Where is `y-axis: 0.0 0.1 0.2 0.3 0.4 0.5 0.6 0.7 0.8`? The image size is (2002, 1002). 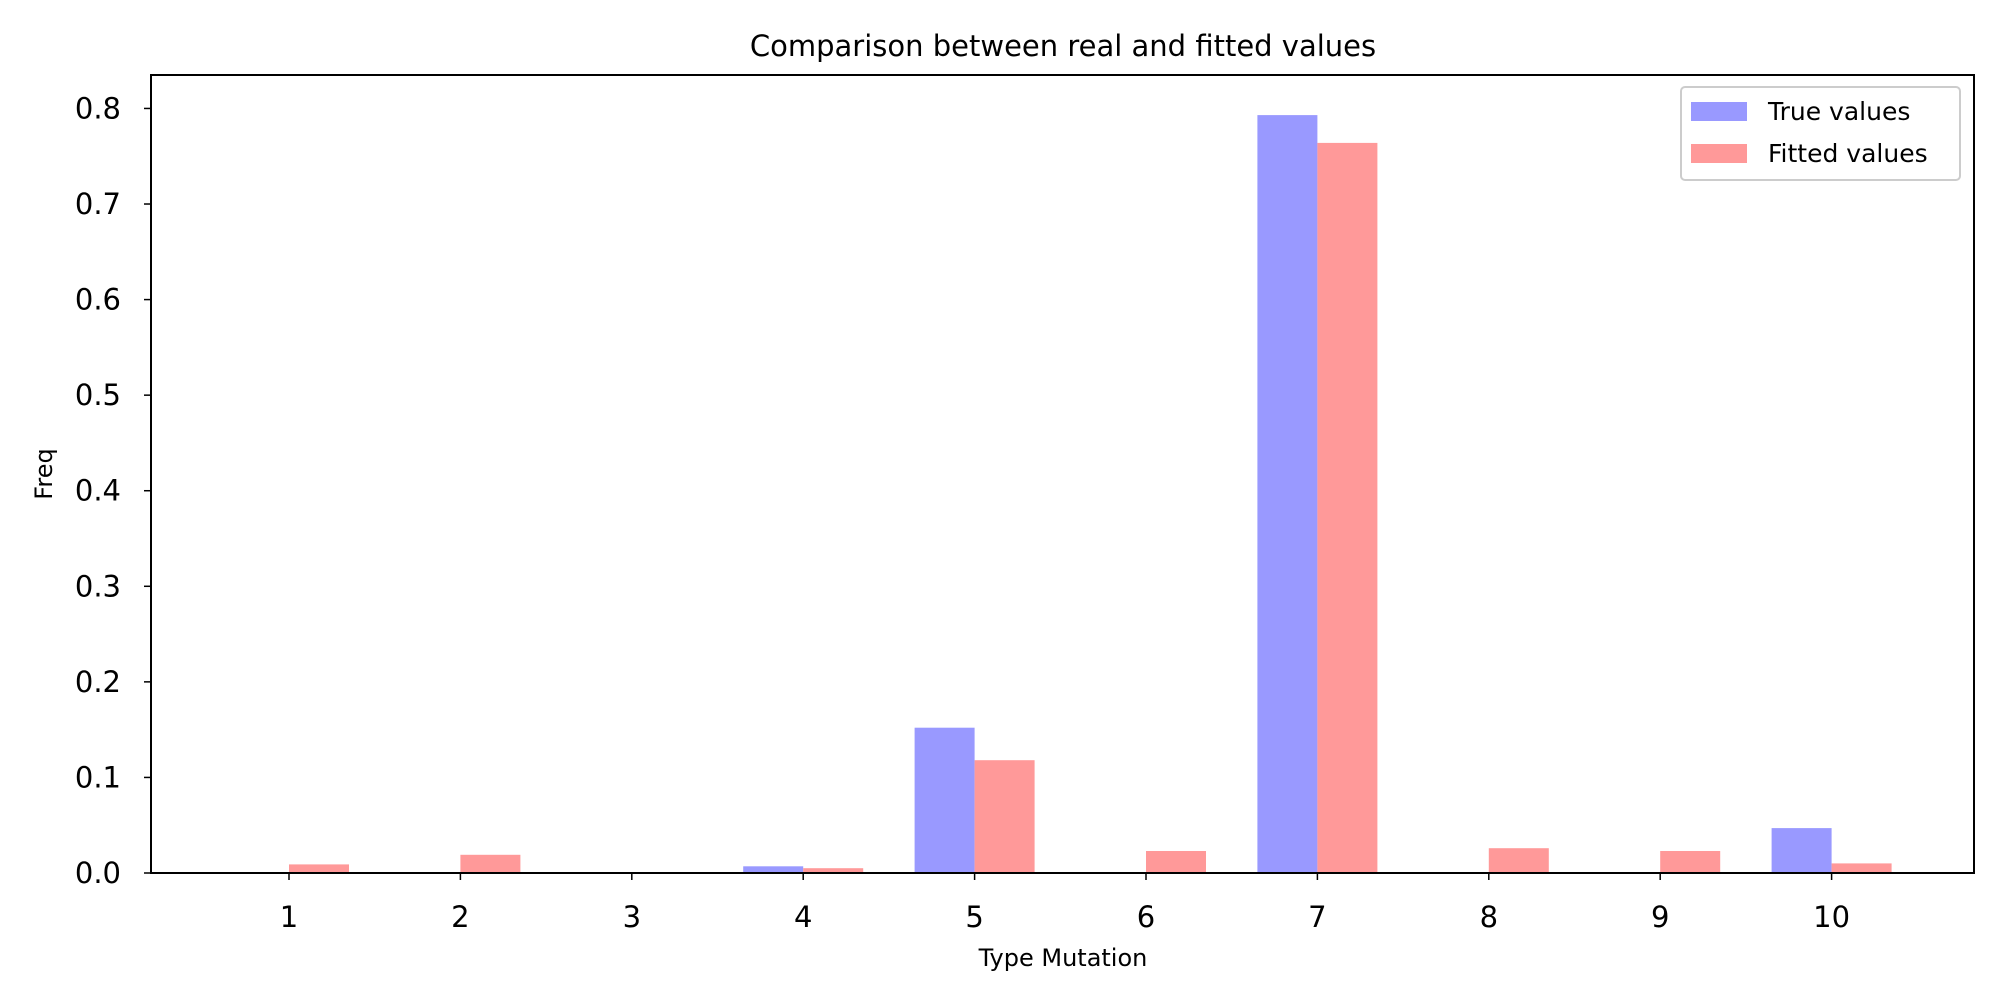
y-axis: 0.0 0.1 0.2 0.3 0.4 0.5 0.6 0.7 0.8 is located at coordinates (113, 490).